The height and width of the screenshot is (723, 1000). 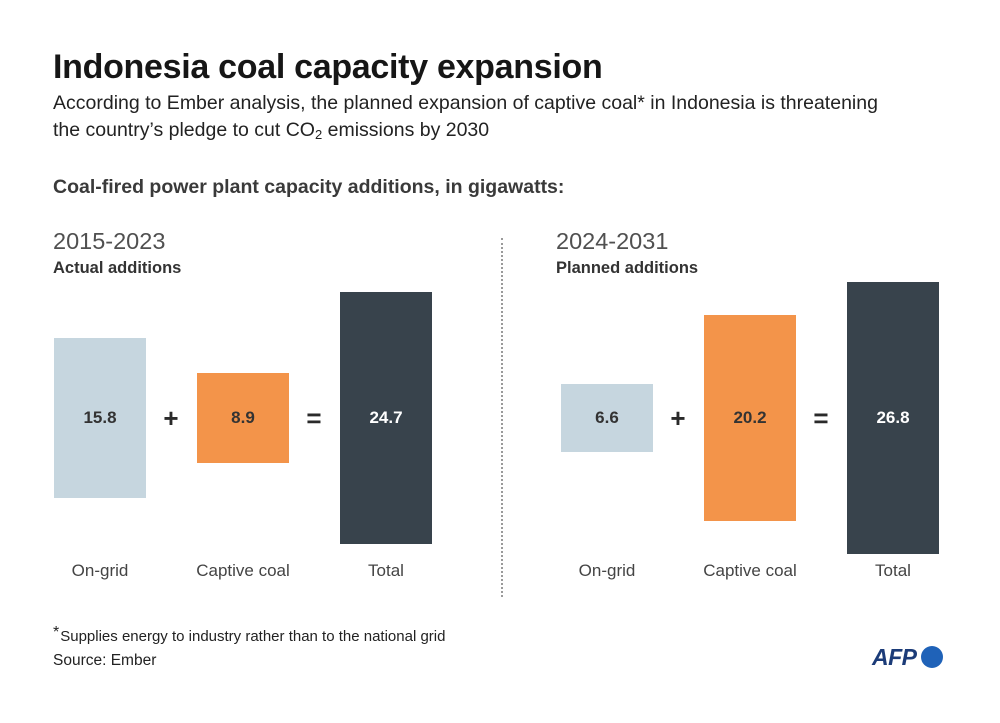 I want to click on bar-value-label: 8.9, so click(x=243, y=417).